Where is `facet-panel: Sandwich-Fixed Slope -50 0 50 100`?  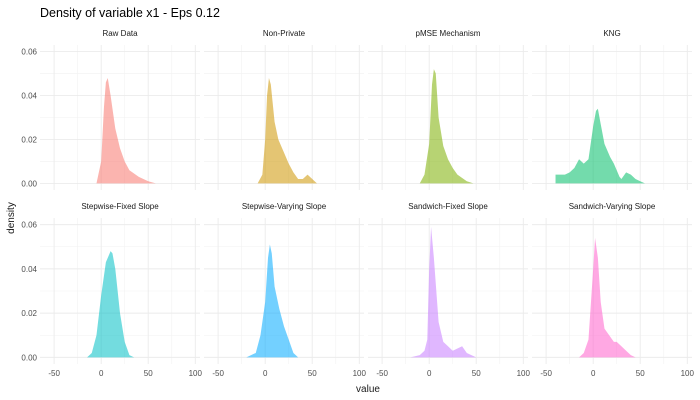 facet-panel: Sandwich-Fixed Slope -50 0 50 100 is located at coordinates (449, 290).